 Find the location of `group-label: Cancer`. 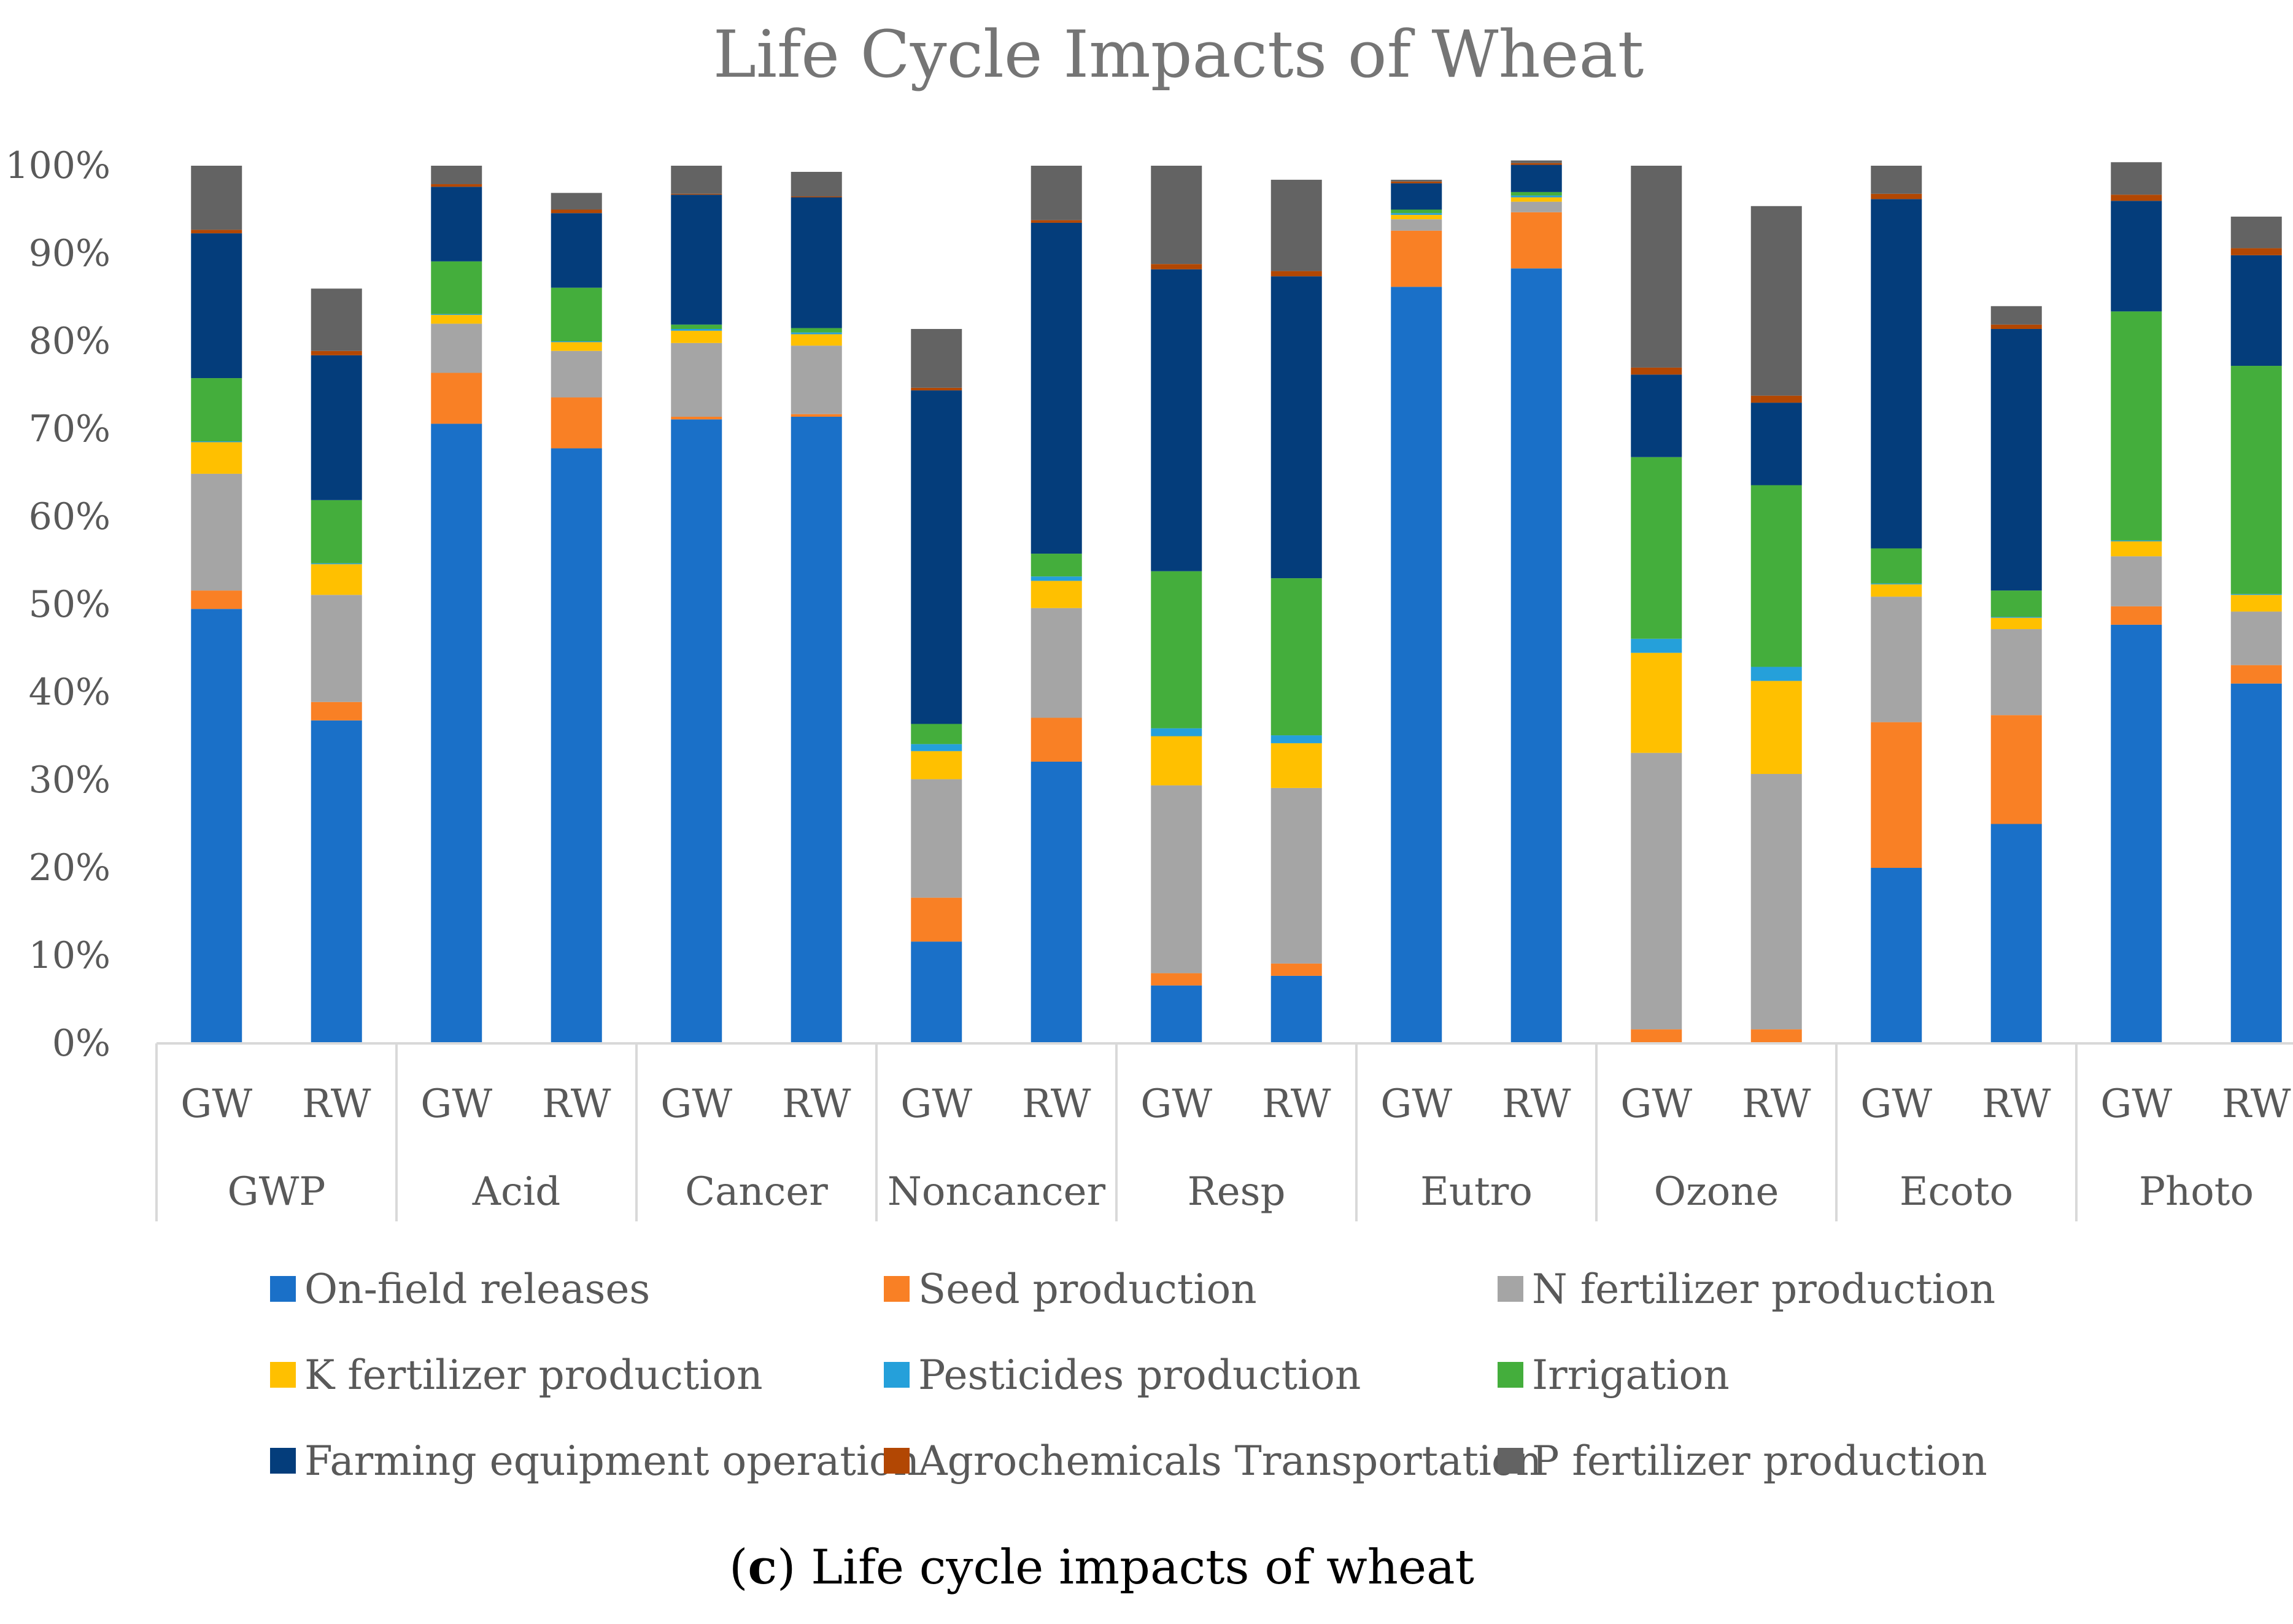

group-label: Cancer is located at coordinates (756, 1192).